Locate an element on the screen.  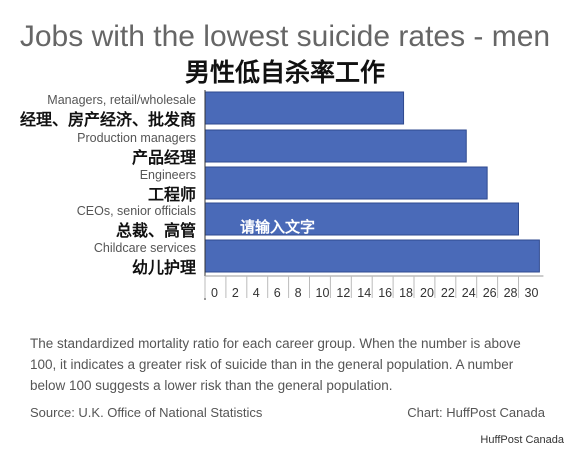
category-label: Engineers is located at coordinates (168, 175).